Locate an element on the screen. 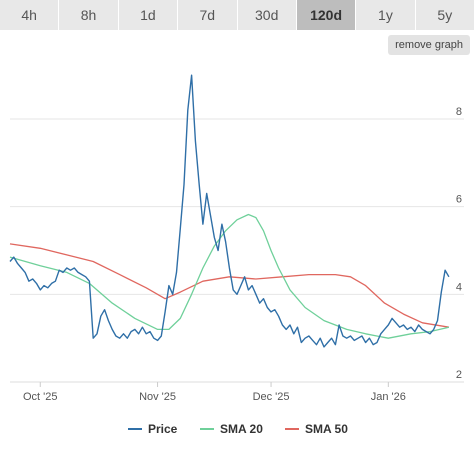 This screenshot has height=455, width=474. range-tab-4h: 4h is located at coordinates (30, 15).